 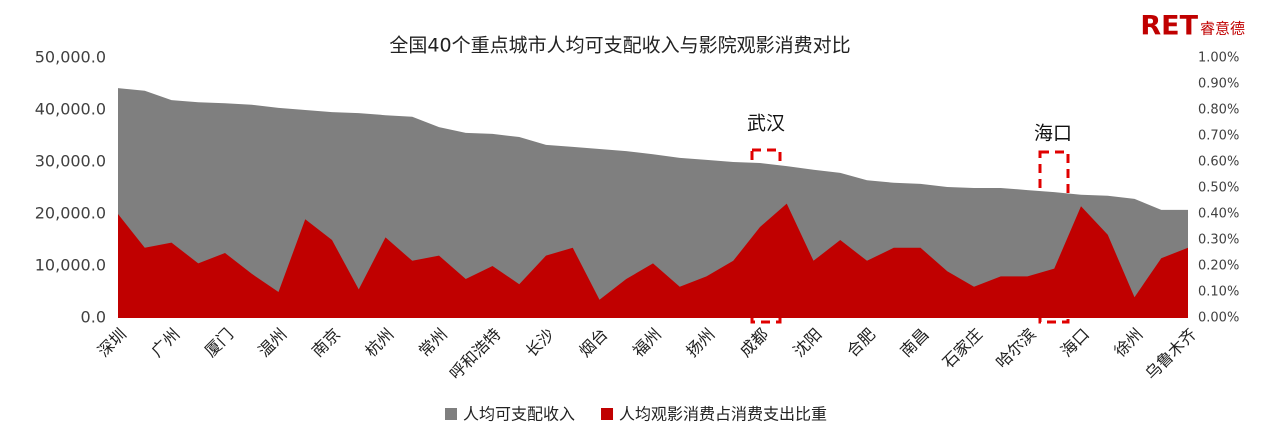 What do you see at coordinates (1218, 162) in the screenshot?
I see `y2-tick-label: 0.60%` at bounding box center [1218, 162].